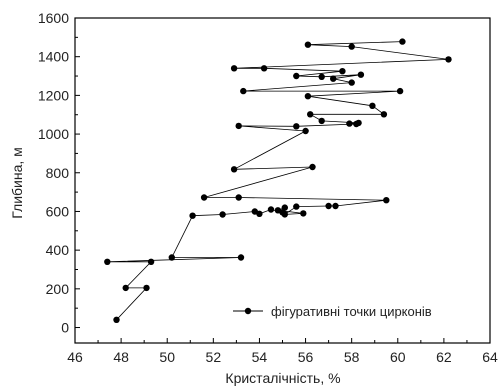  I want to click on y-axis-title: Глибина, м, so click(17, 183).